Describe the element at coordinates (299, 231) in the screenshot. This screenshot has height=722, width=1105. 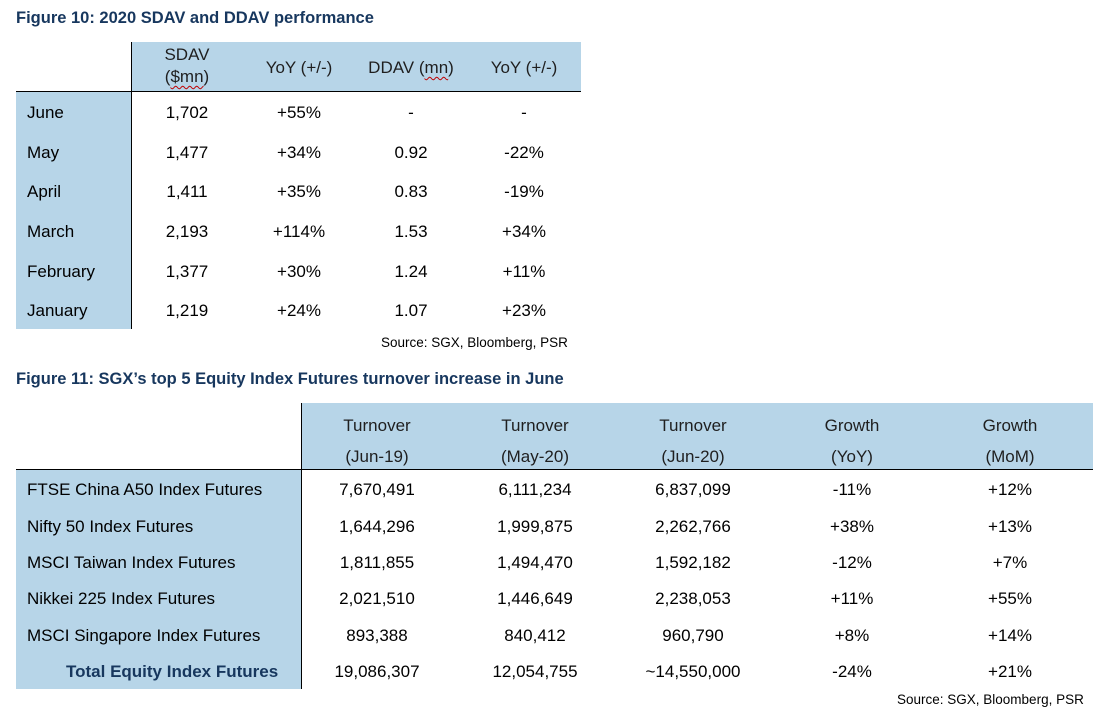
I see `f10-yoy1: +114%` at that location.